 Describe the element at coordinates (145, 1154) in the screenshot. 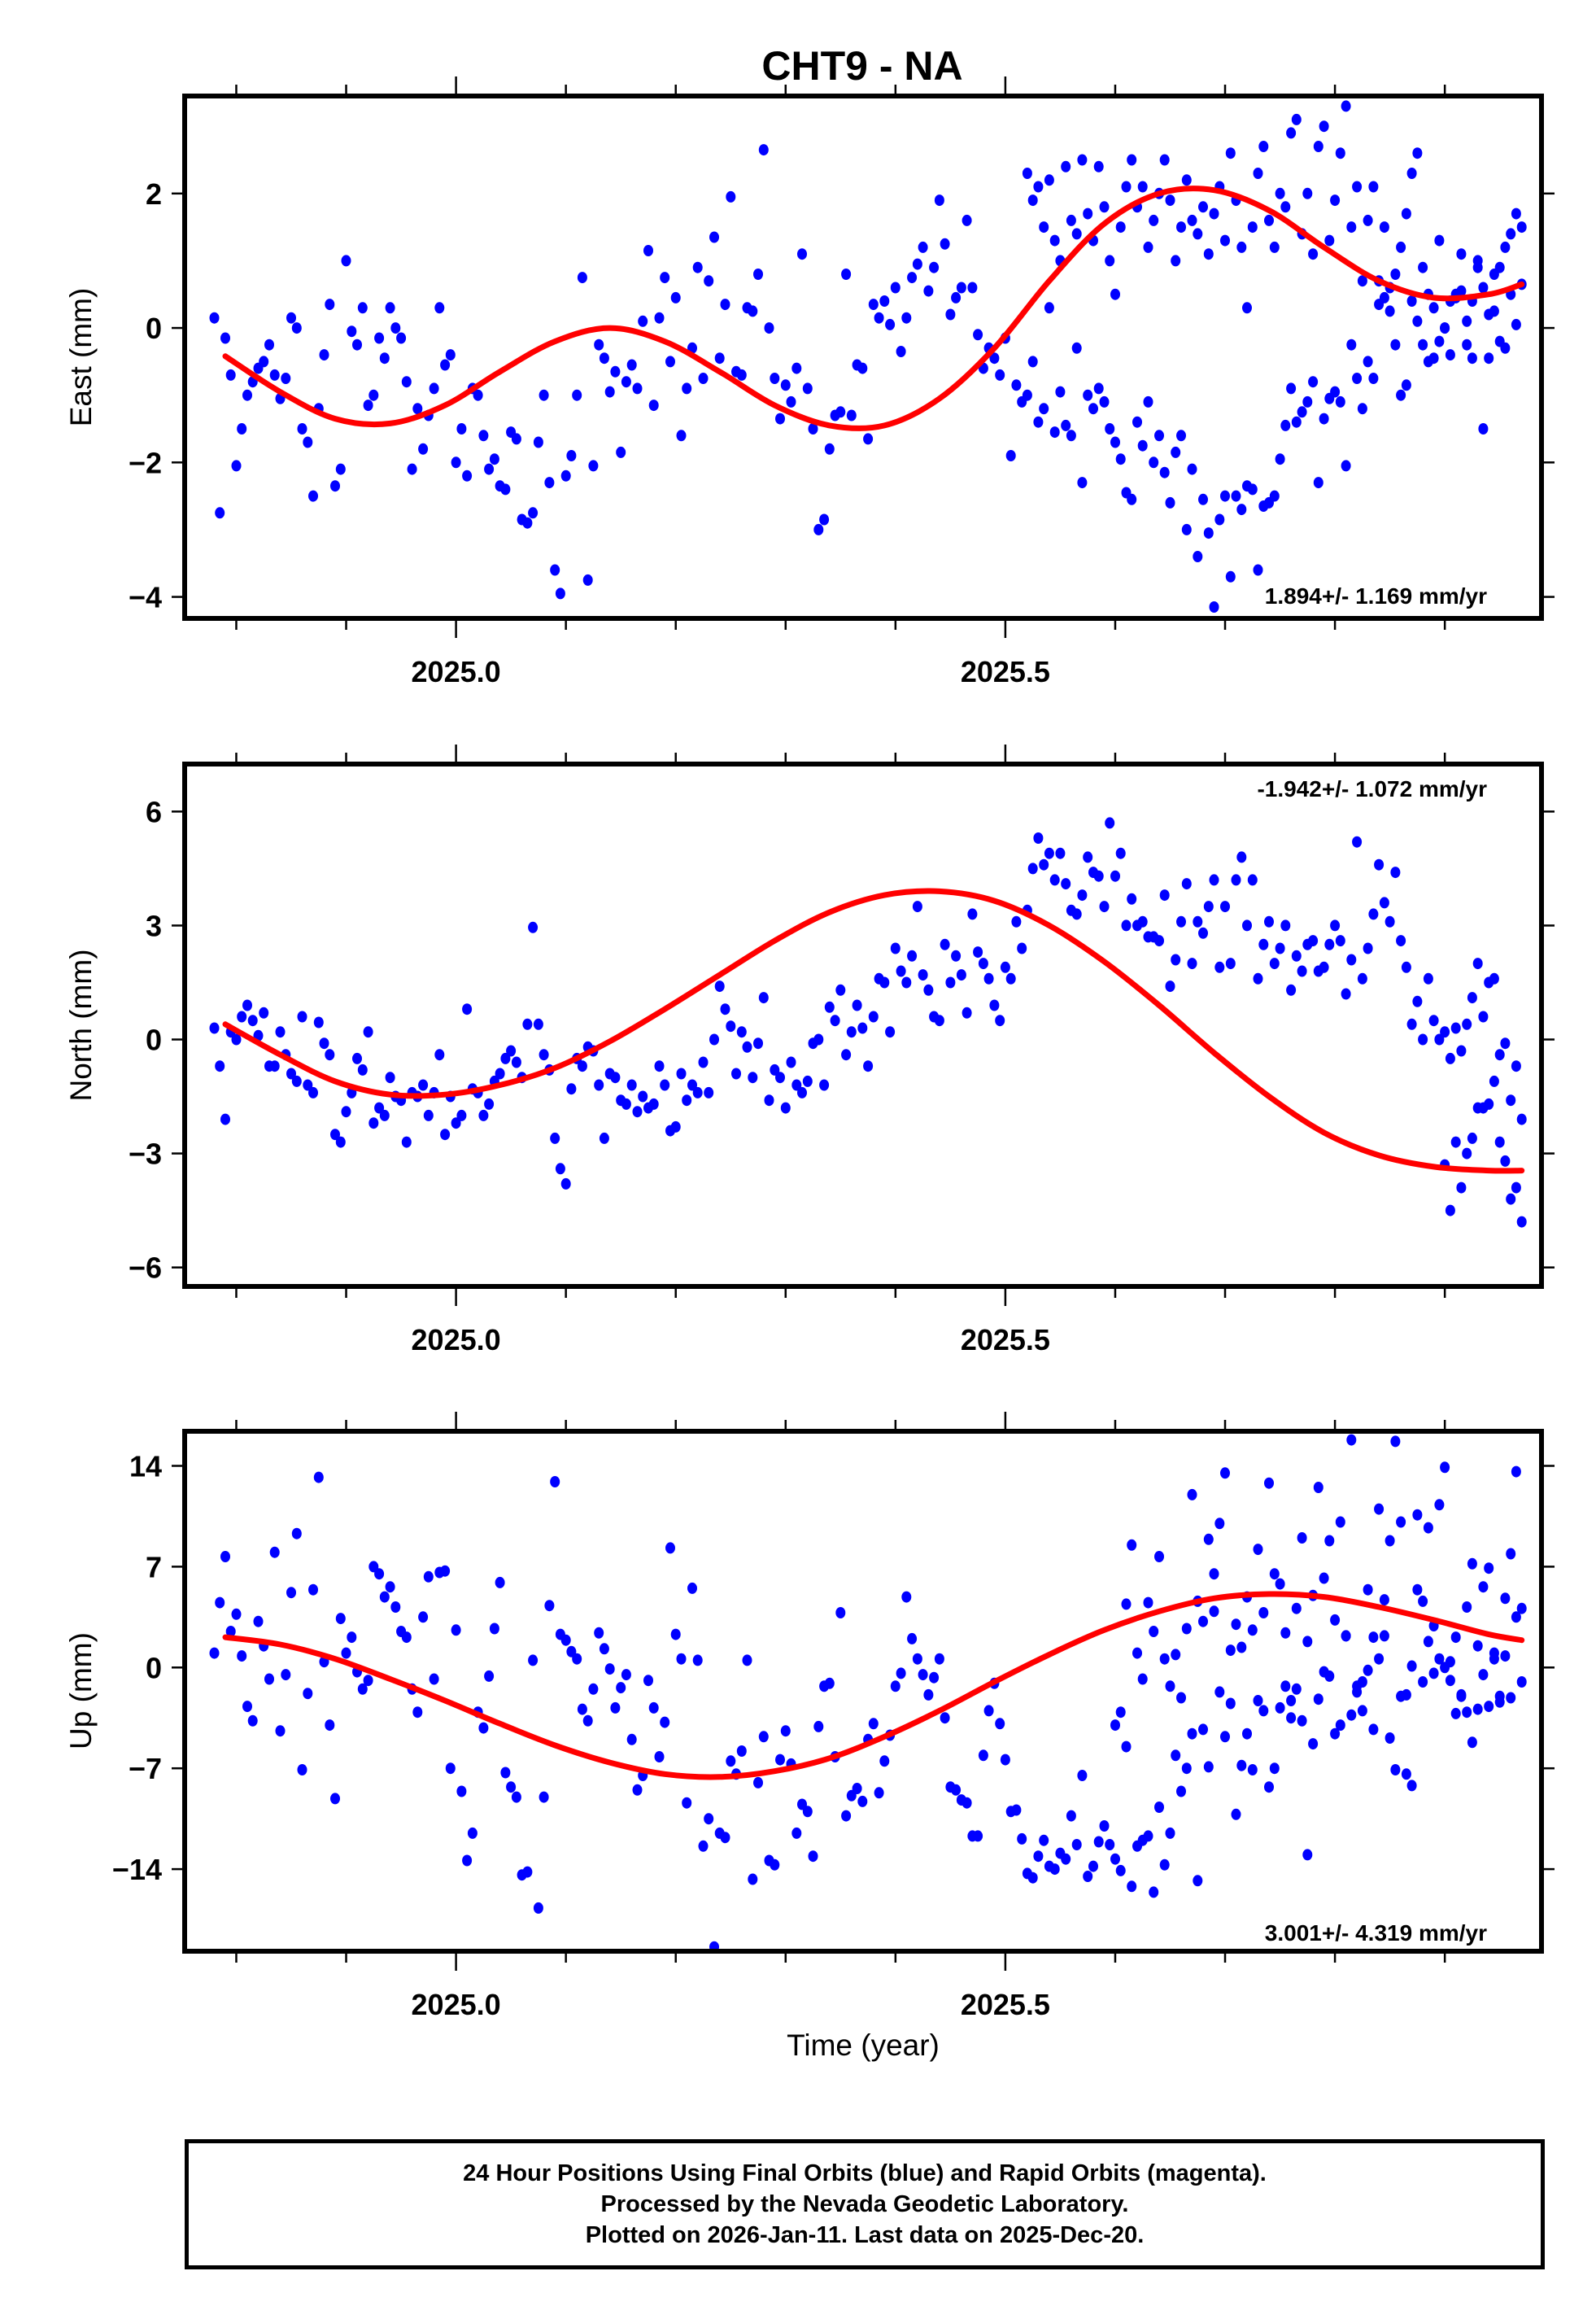

I see `y-tick-label: −3` at that location.